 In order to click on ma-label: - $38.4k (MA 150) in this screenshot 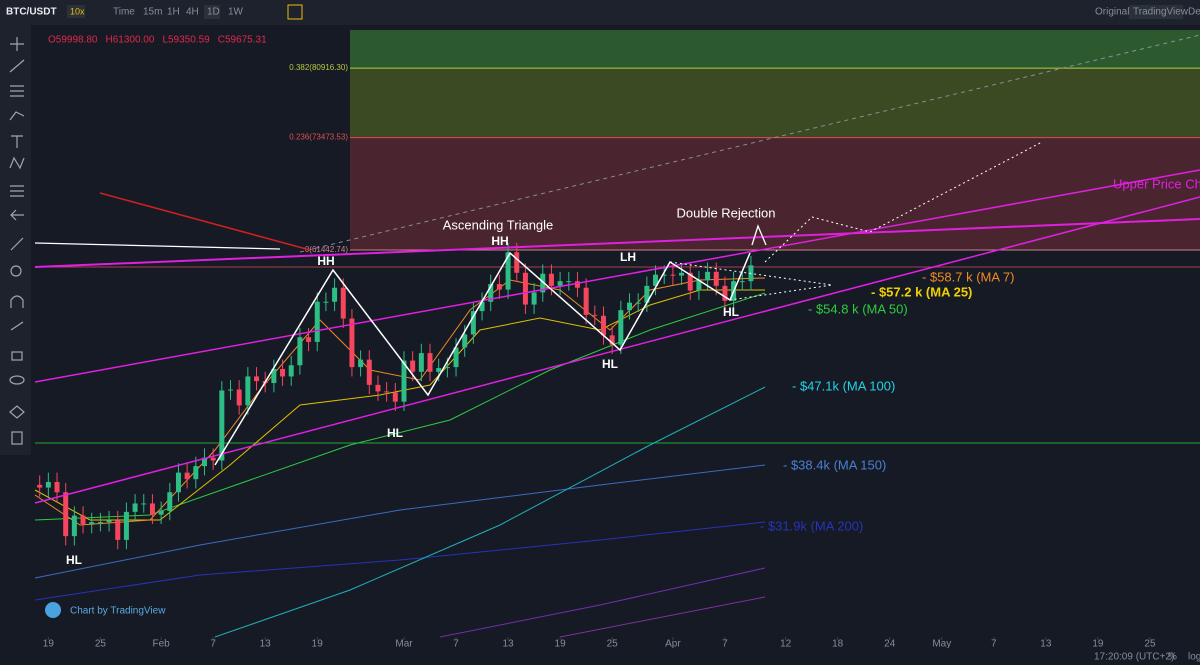, I will do `click(834, 464)`.